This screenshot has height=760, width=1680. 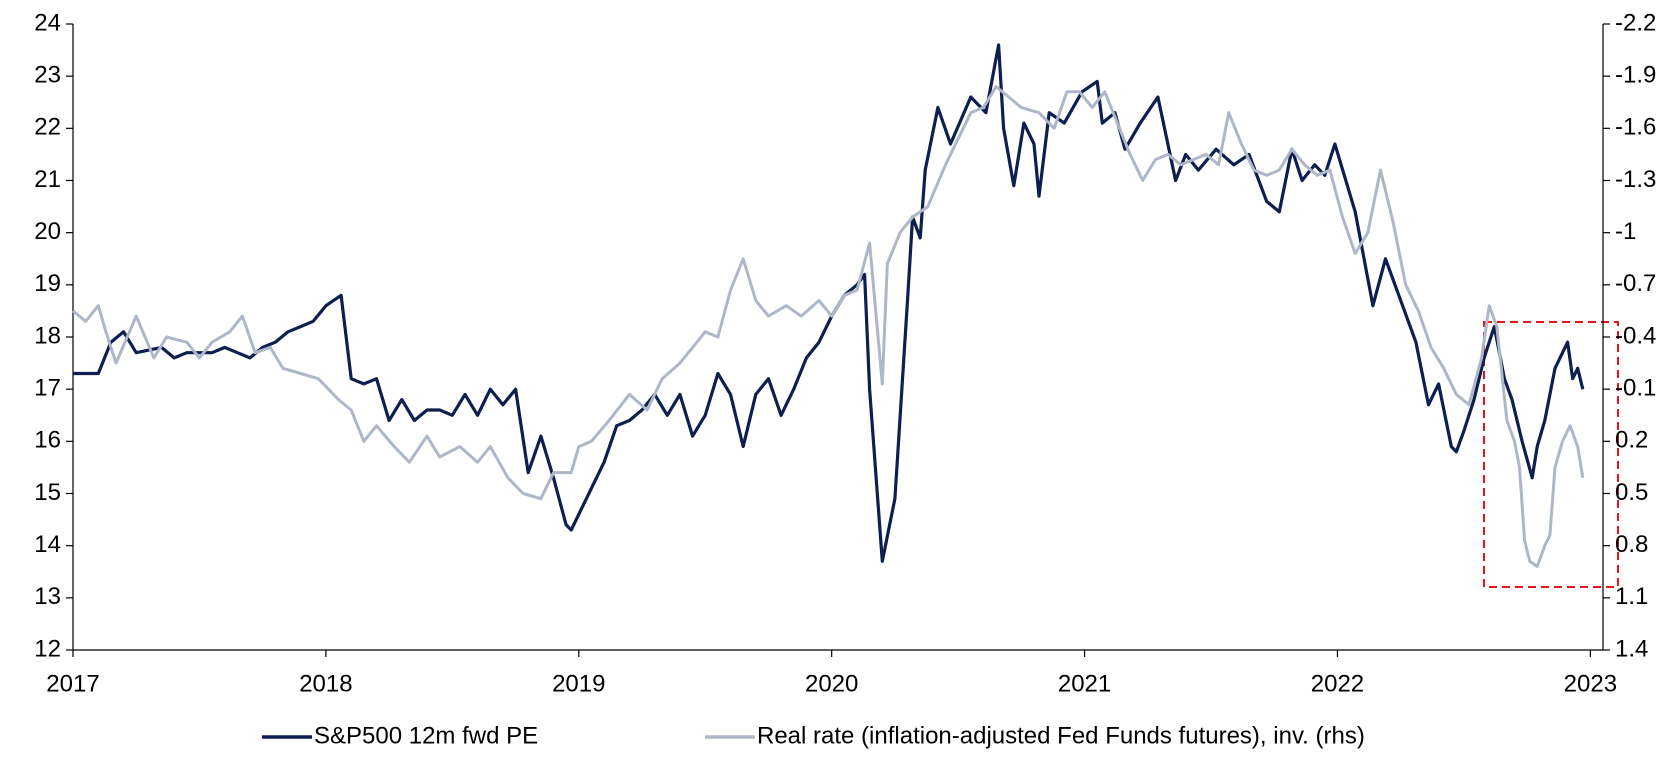 I want to click on y-tick-label: 23, so click(x=47, y=75).